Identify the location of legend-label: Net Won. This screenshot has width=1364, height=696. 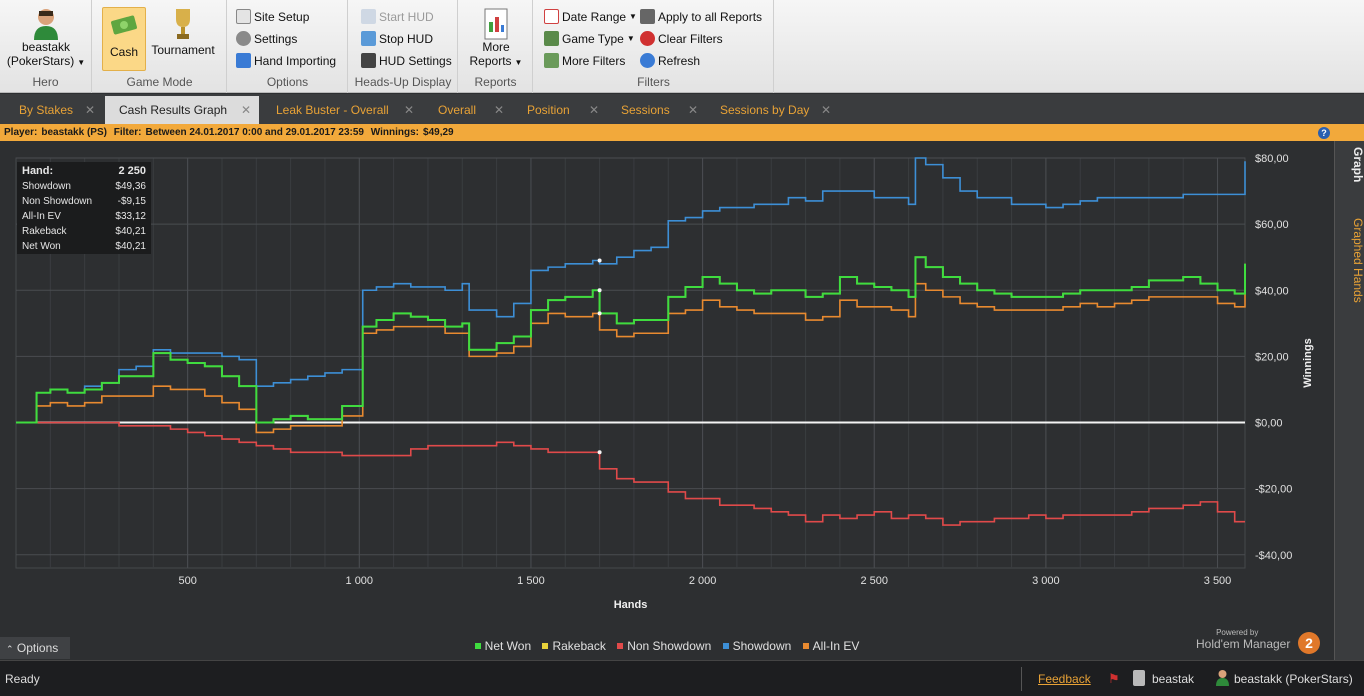
(508, 646).